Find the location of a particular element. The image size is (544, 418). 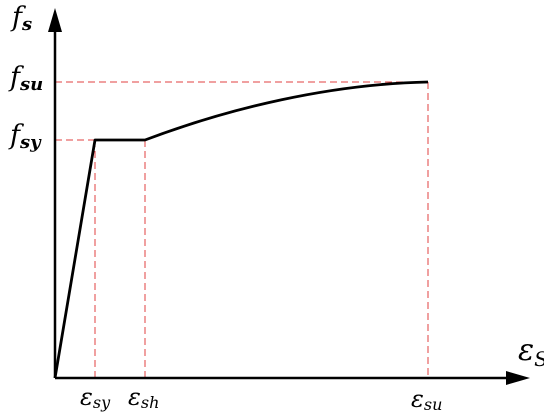

x-axis-label: εS is located at coordinates (531, 352).